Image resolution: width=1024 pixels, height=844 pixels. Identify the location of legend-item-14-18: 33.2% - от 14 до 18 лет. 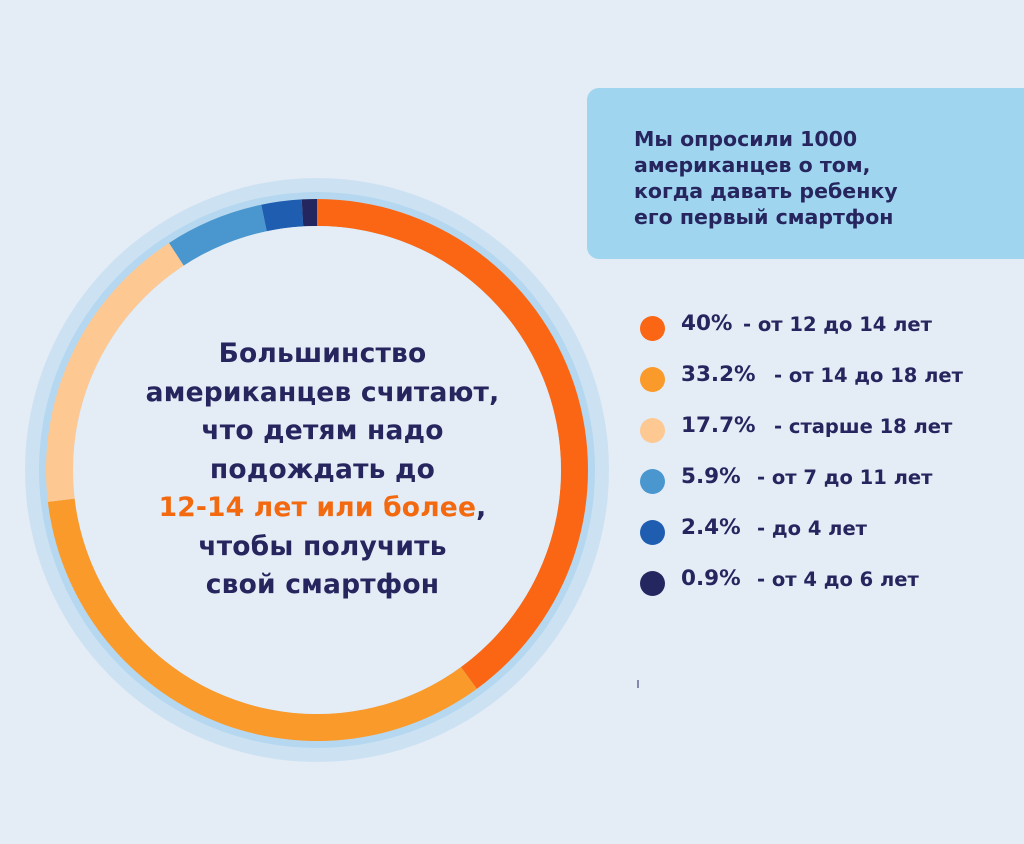
(830, 382).